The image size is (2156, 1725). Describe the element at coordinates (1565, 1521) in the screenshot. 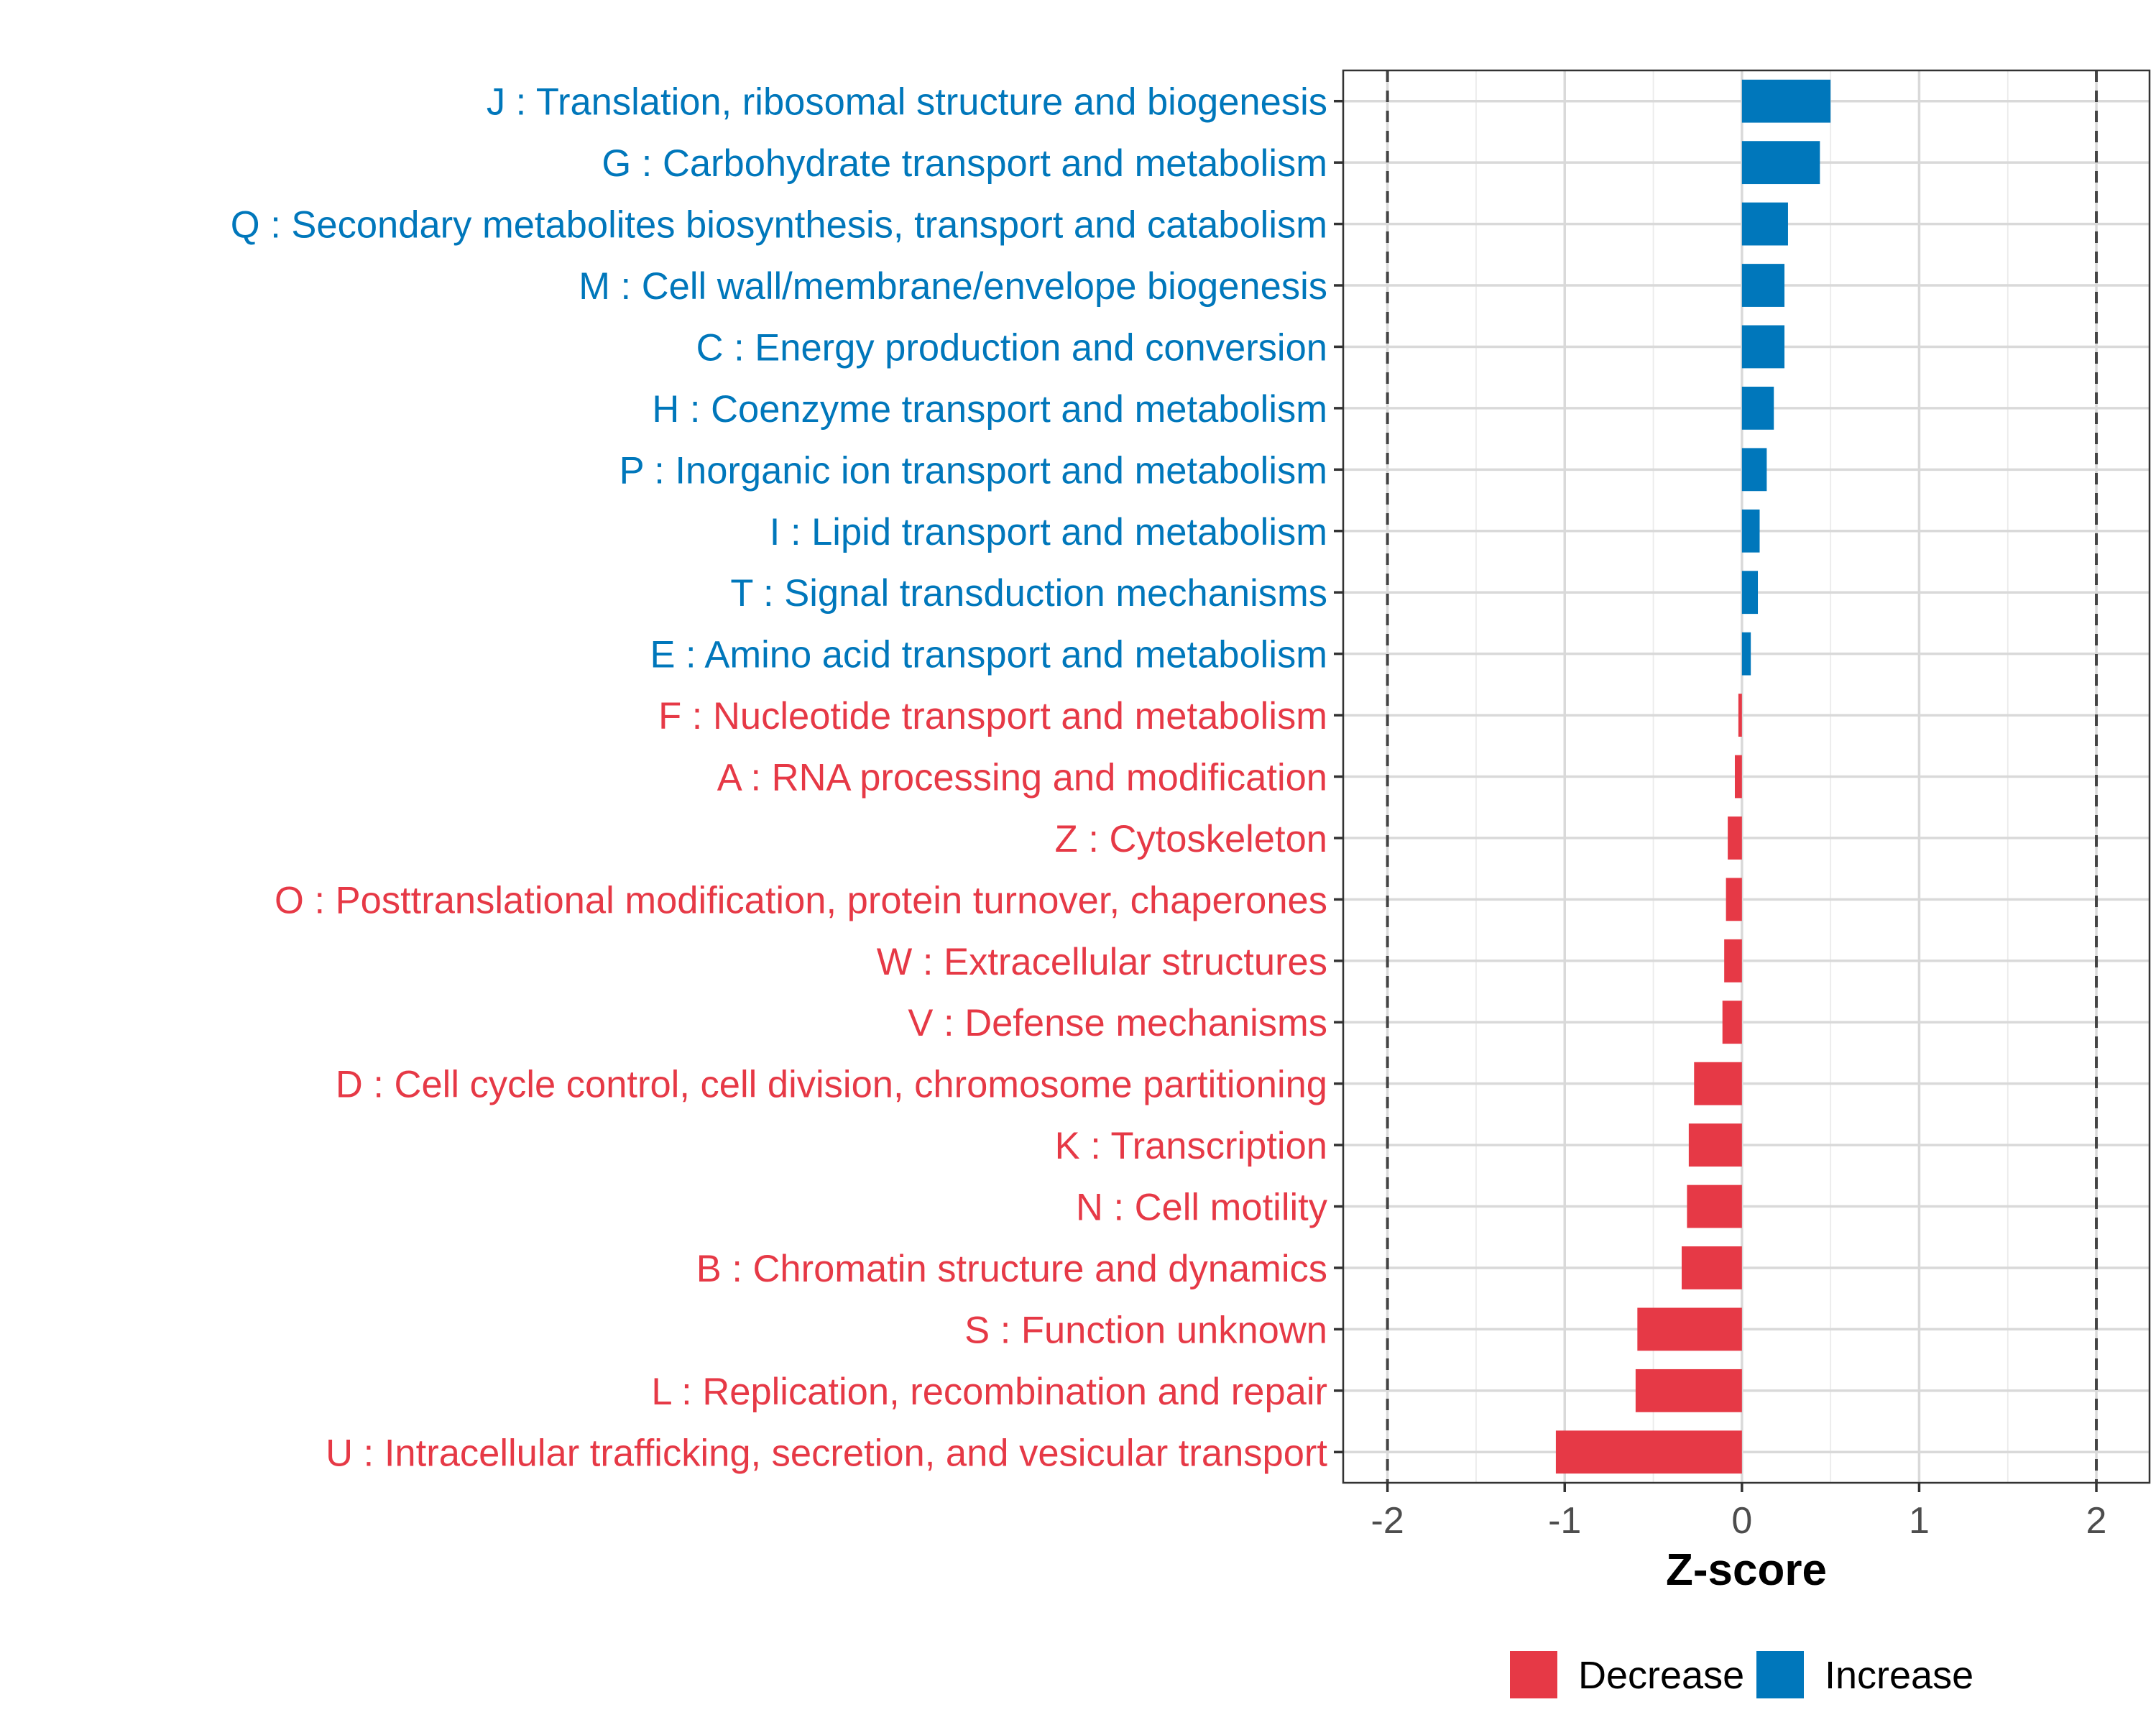

I see `x-tick-label: -1` at that location.